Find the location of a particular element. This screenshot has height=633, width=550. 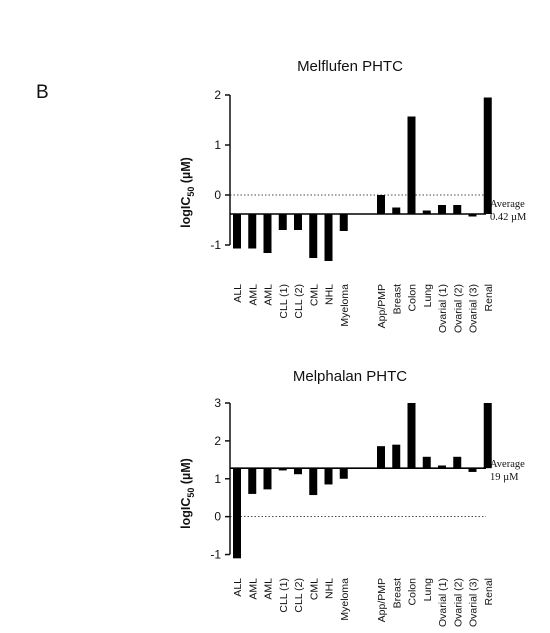

average-value: 19 µM is located at coordinates (504, 477).